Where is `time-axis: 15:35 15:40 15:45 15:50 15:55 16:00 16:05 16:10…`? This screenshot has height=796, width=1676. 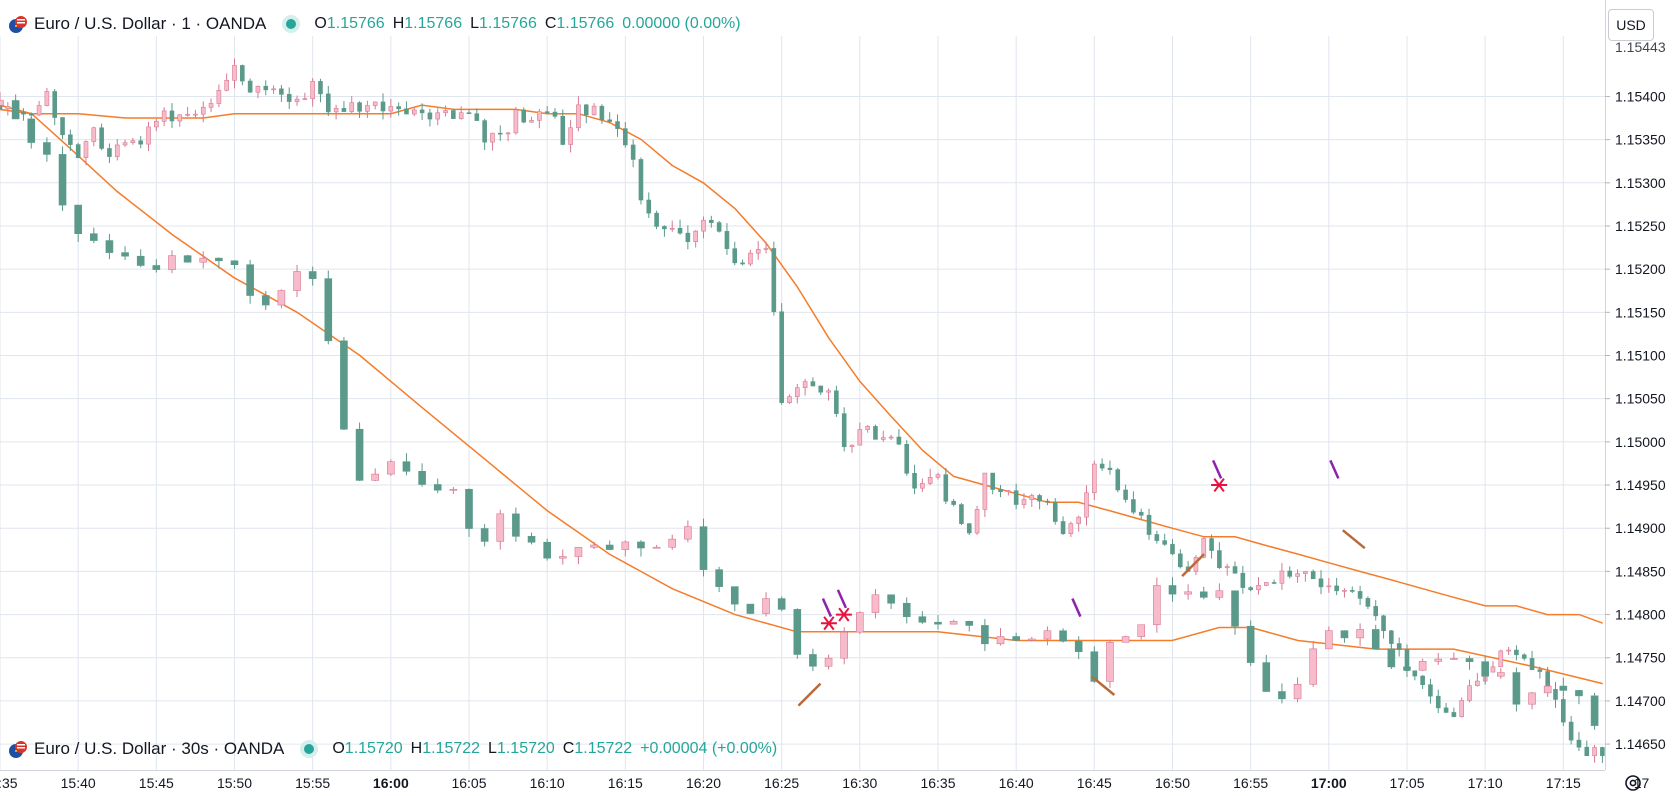 time-axis: 15:35 15:40 15:45 15:50 15:55 16:00 16:05 16:10… is located at coordinates (824, 781).